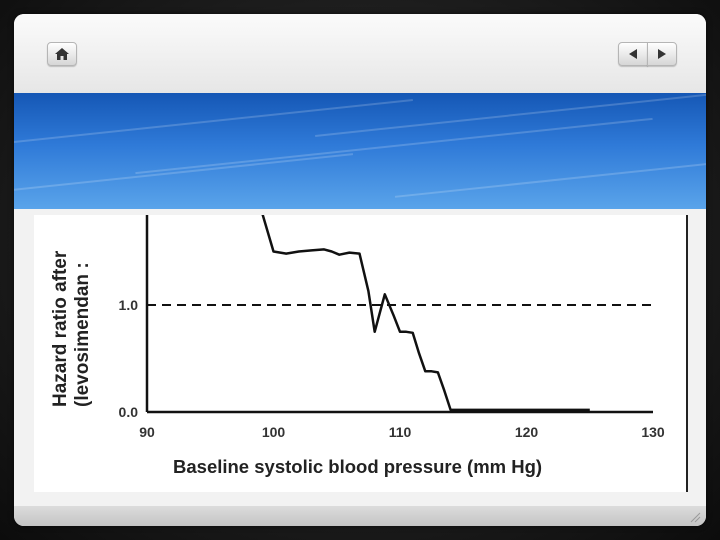  What do you see at coordinates (360, 516) in the screenshot?
I see `bottom-status-bar` at bounding box center [360, 516].